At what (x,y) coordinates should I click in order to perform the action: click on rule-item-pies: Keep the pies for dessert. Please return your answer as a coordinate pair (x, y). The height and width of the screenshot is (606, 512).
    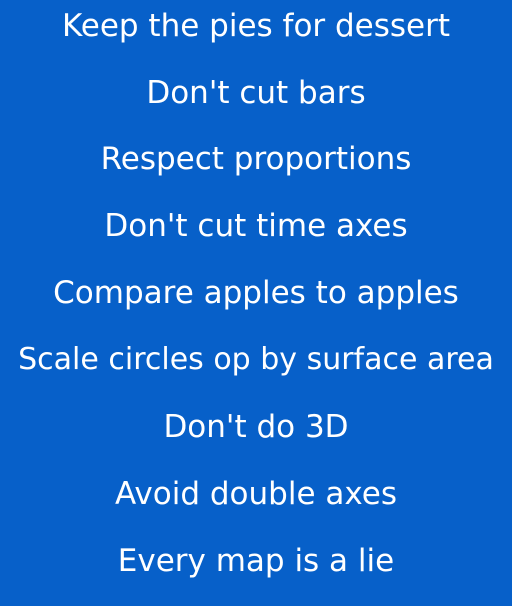
    Looking at the image, I should click on (256, 26).